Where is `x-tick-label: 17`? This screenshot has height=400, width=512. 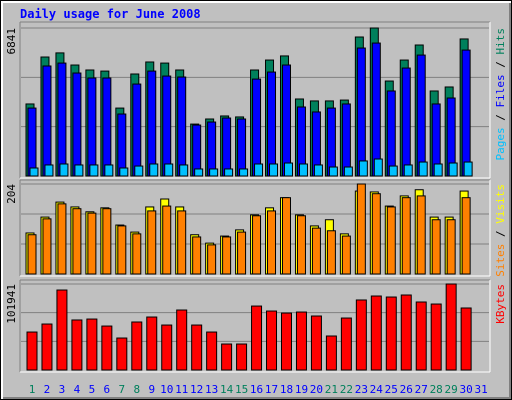 x-tick-label: 17 is located at coordinates (271, 389).